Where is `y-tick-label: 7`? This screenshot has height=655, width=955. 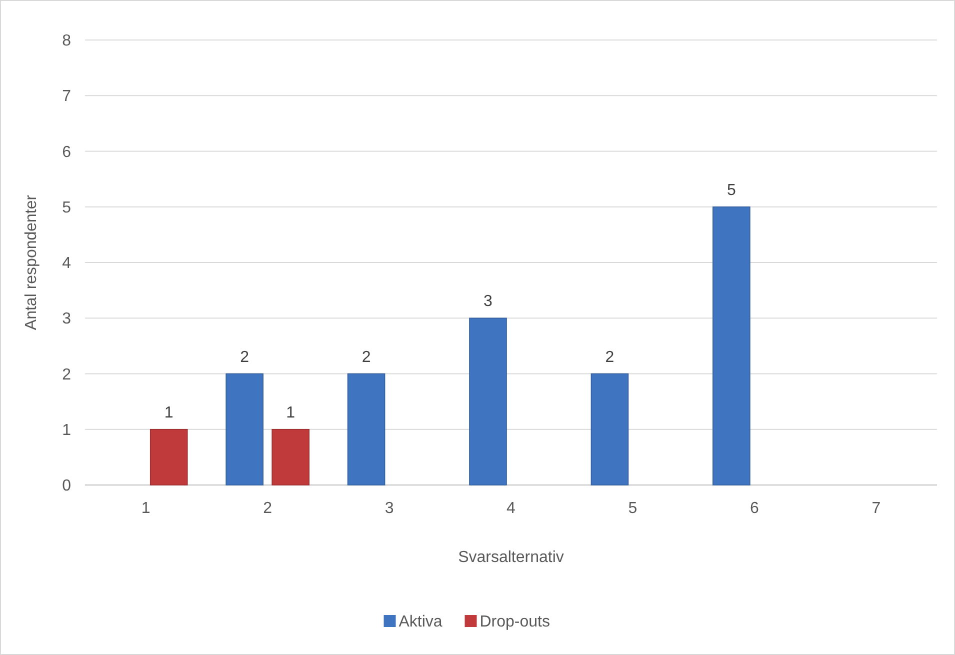 y-tick-label: 7 is located at coordinates (67, 97).